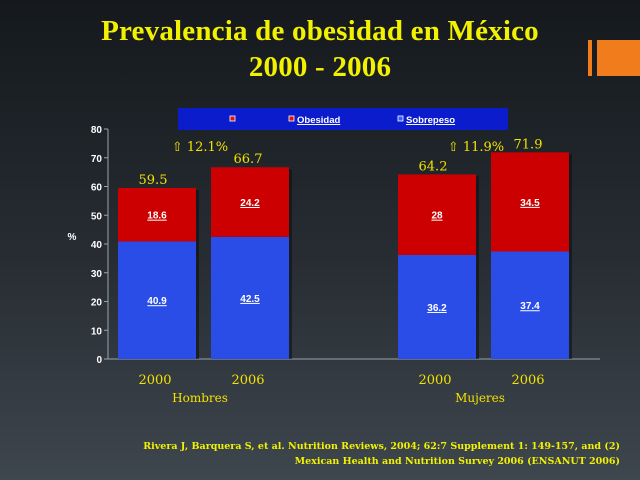 The height and width of the screenshot is (480, 640). Describe the element at coordinates (200, 398) in the screenshot. I see `group-label: Hombres` at that location.